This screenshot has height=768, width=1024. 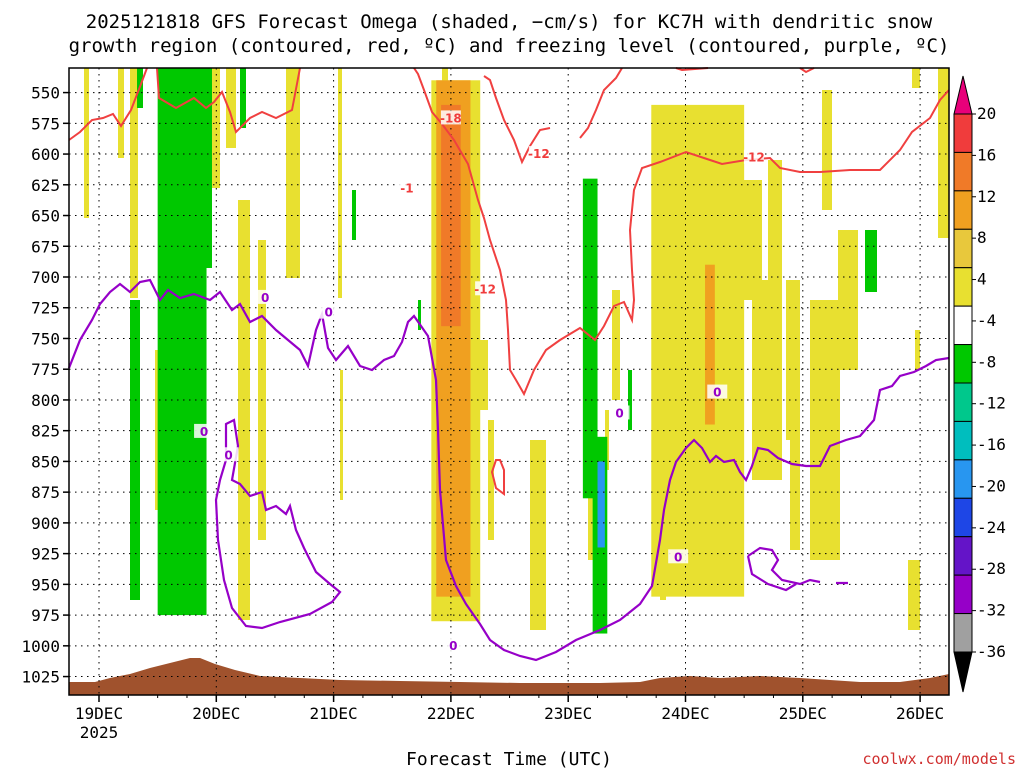 I want to click on y-tick-label-2: 600, so click(x=45, y=154).